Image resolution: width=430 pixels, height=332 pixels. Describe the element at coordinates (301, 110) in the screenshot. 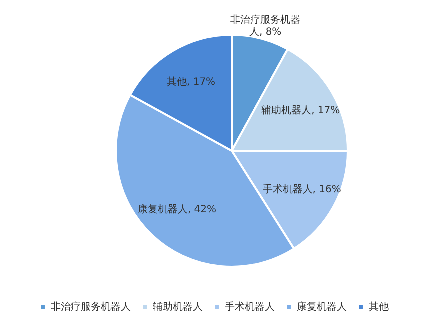

I see `data-label: 辅助机器人, 17%` at that location.